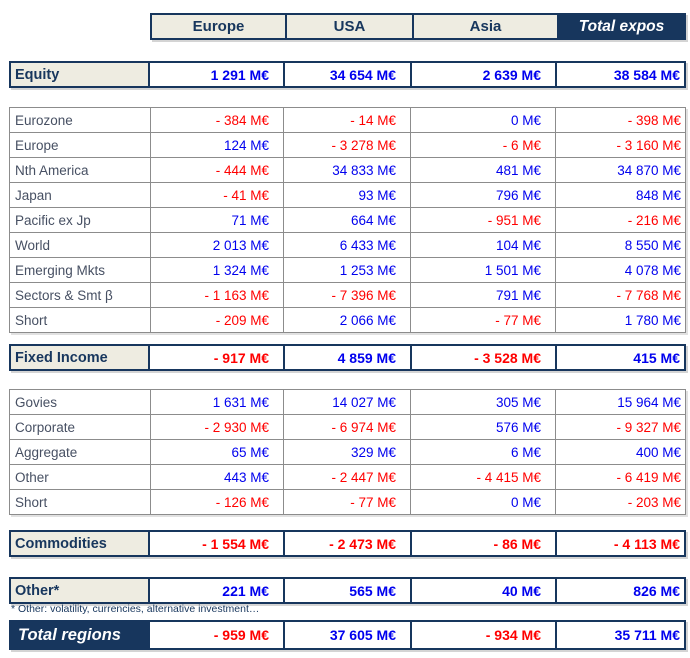  Describe the element at coordinates (346, 170) in the screenshot. I see `value-cell-usa: 34 833 M€` at that location.